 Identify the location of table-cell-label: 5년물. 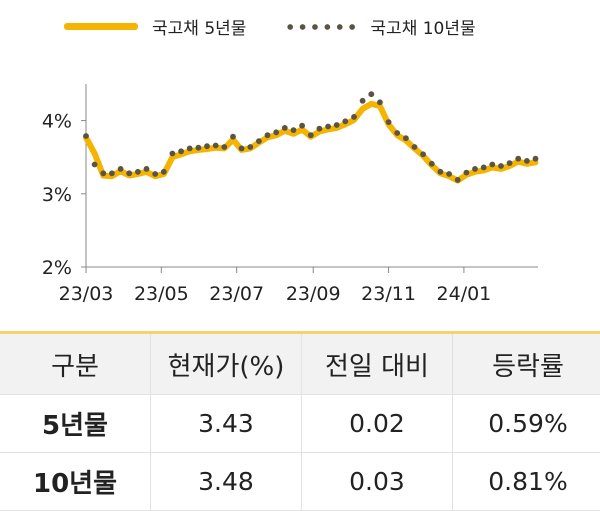
(75, 423).